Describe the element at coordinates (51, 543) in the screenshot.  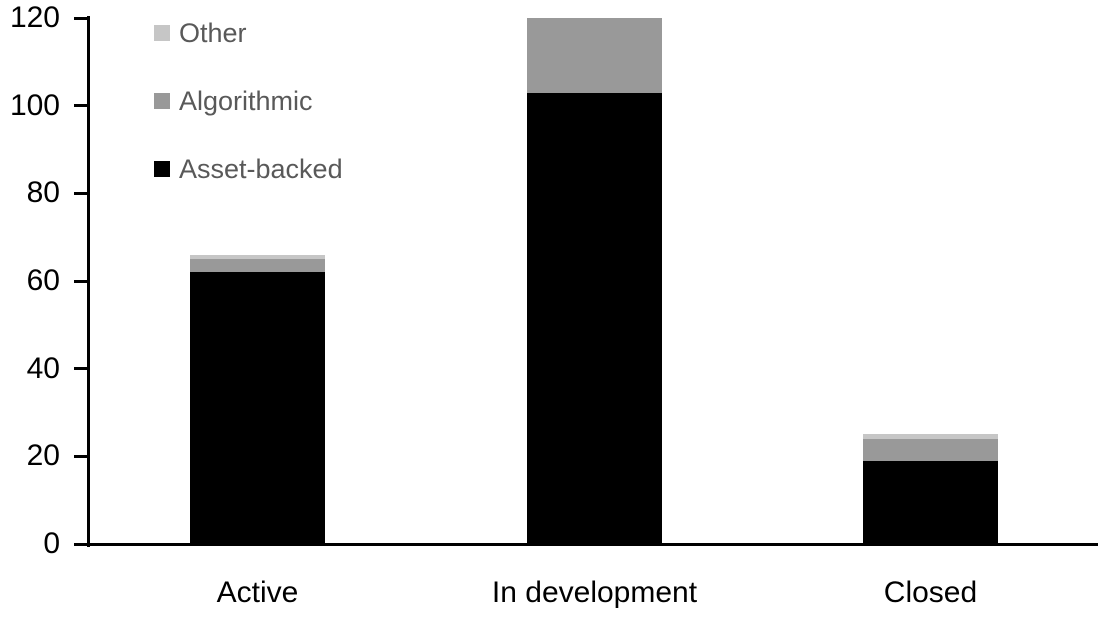
I see `y-tick-label: 0` at that location.